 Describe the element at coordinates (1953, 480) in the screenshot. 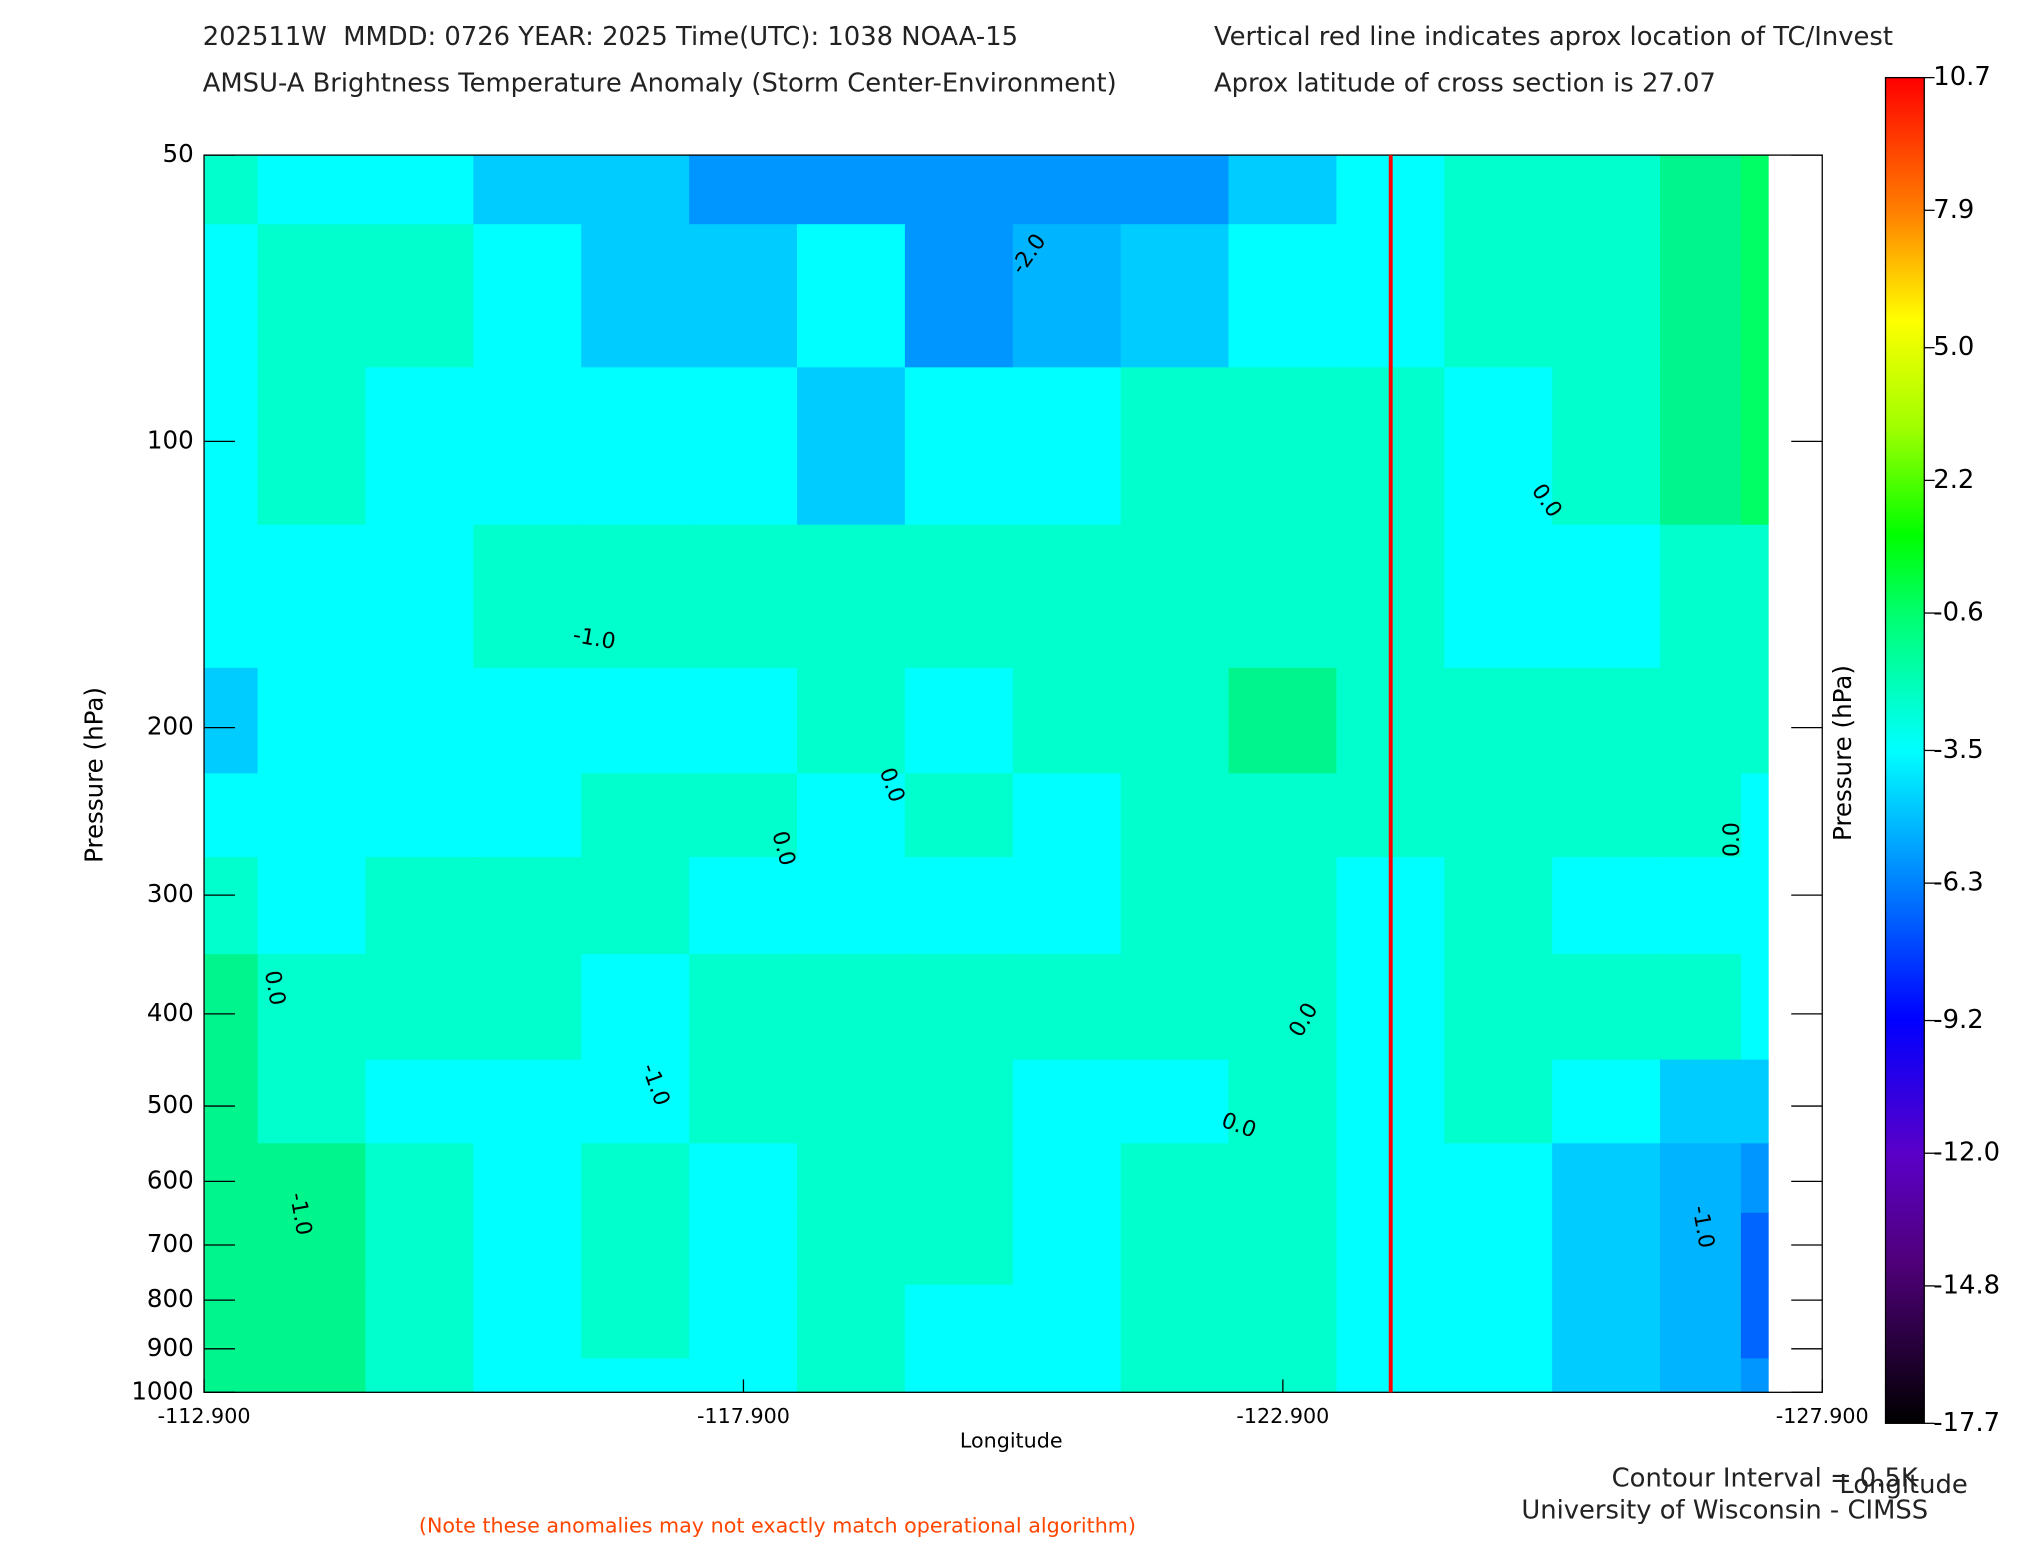

I see `colorbar-tick-label: 2.2` at that location.